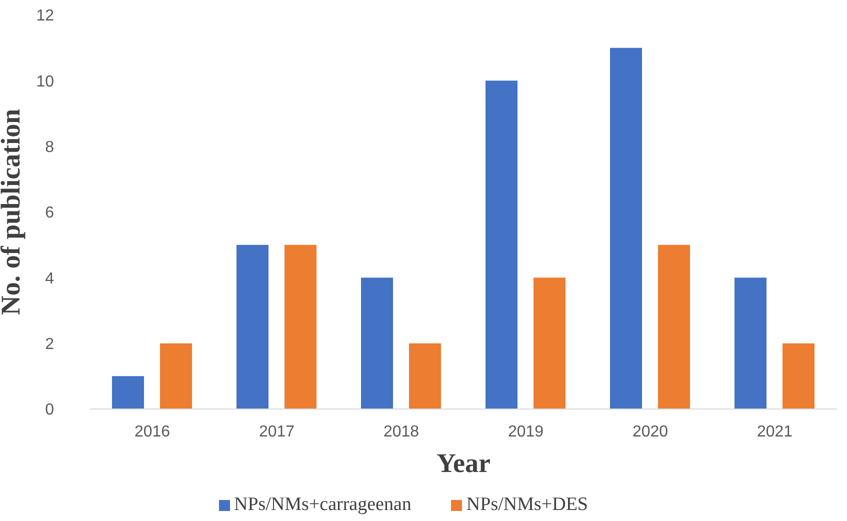 The width and height of the screenshot is (847, 521). I want to click on y-tick-label: 8, so click(49, 147).